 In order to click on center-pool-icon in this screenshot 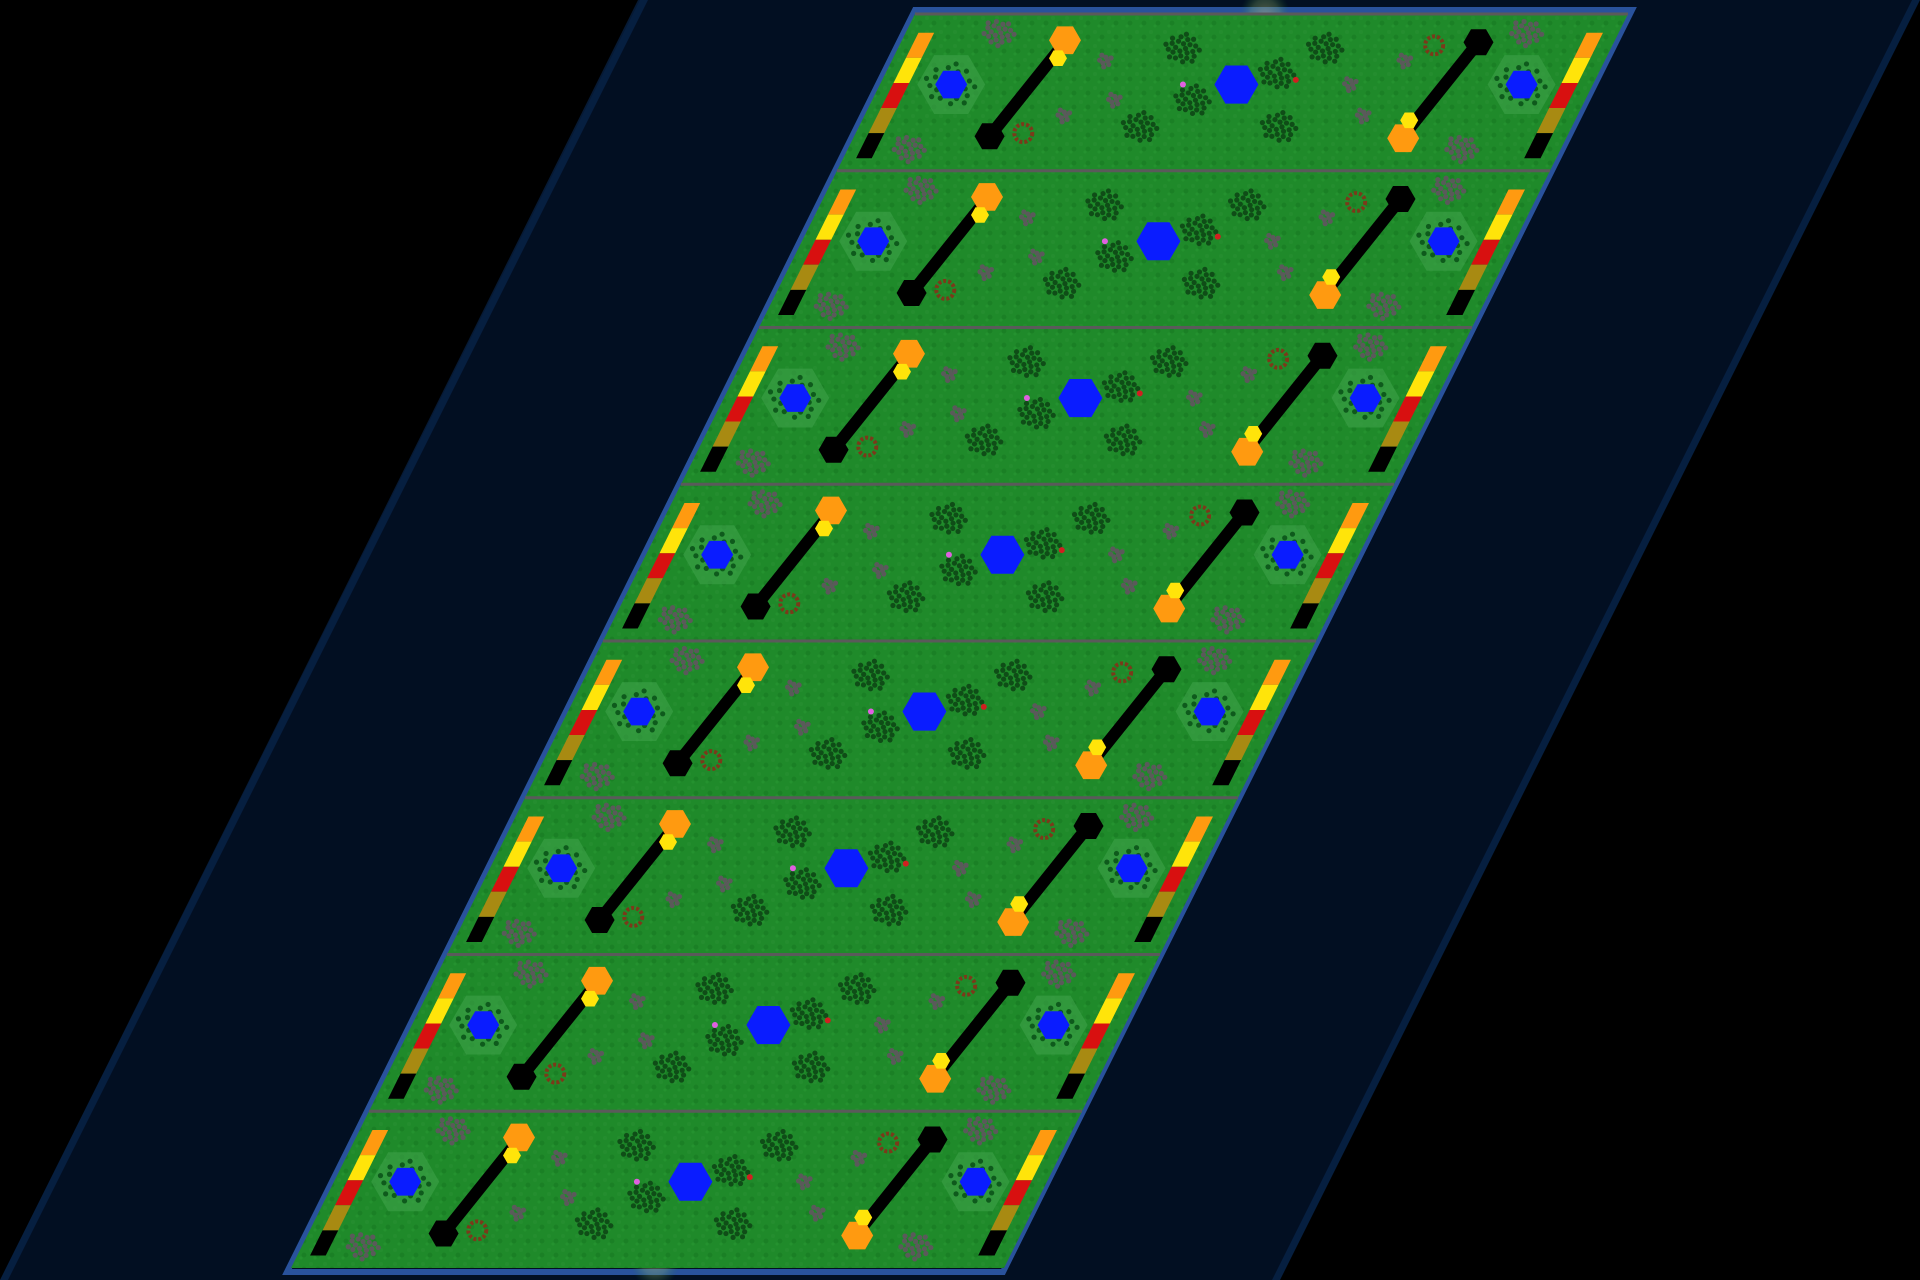, I will do `click(1080, 398)`.